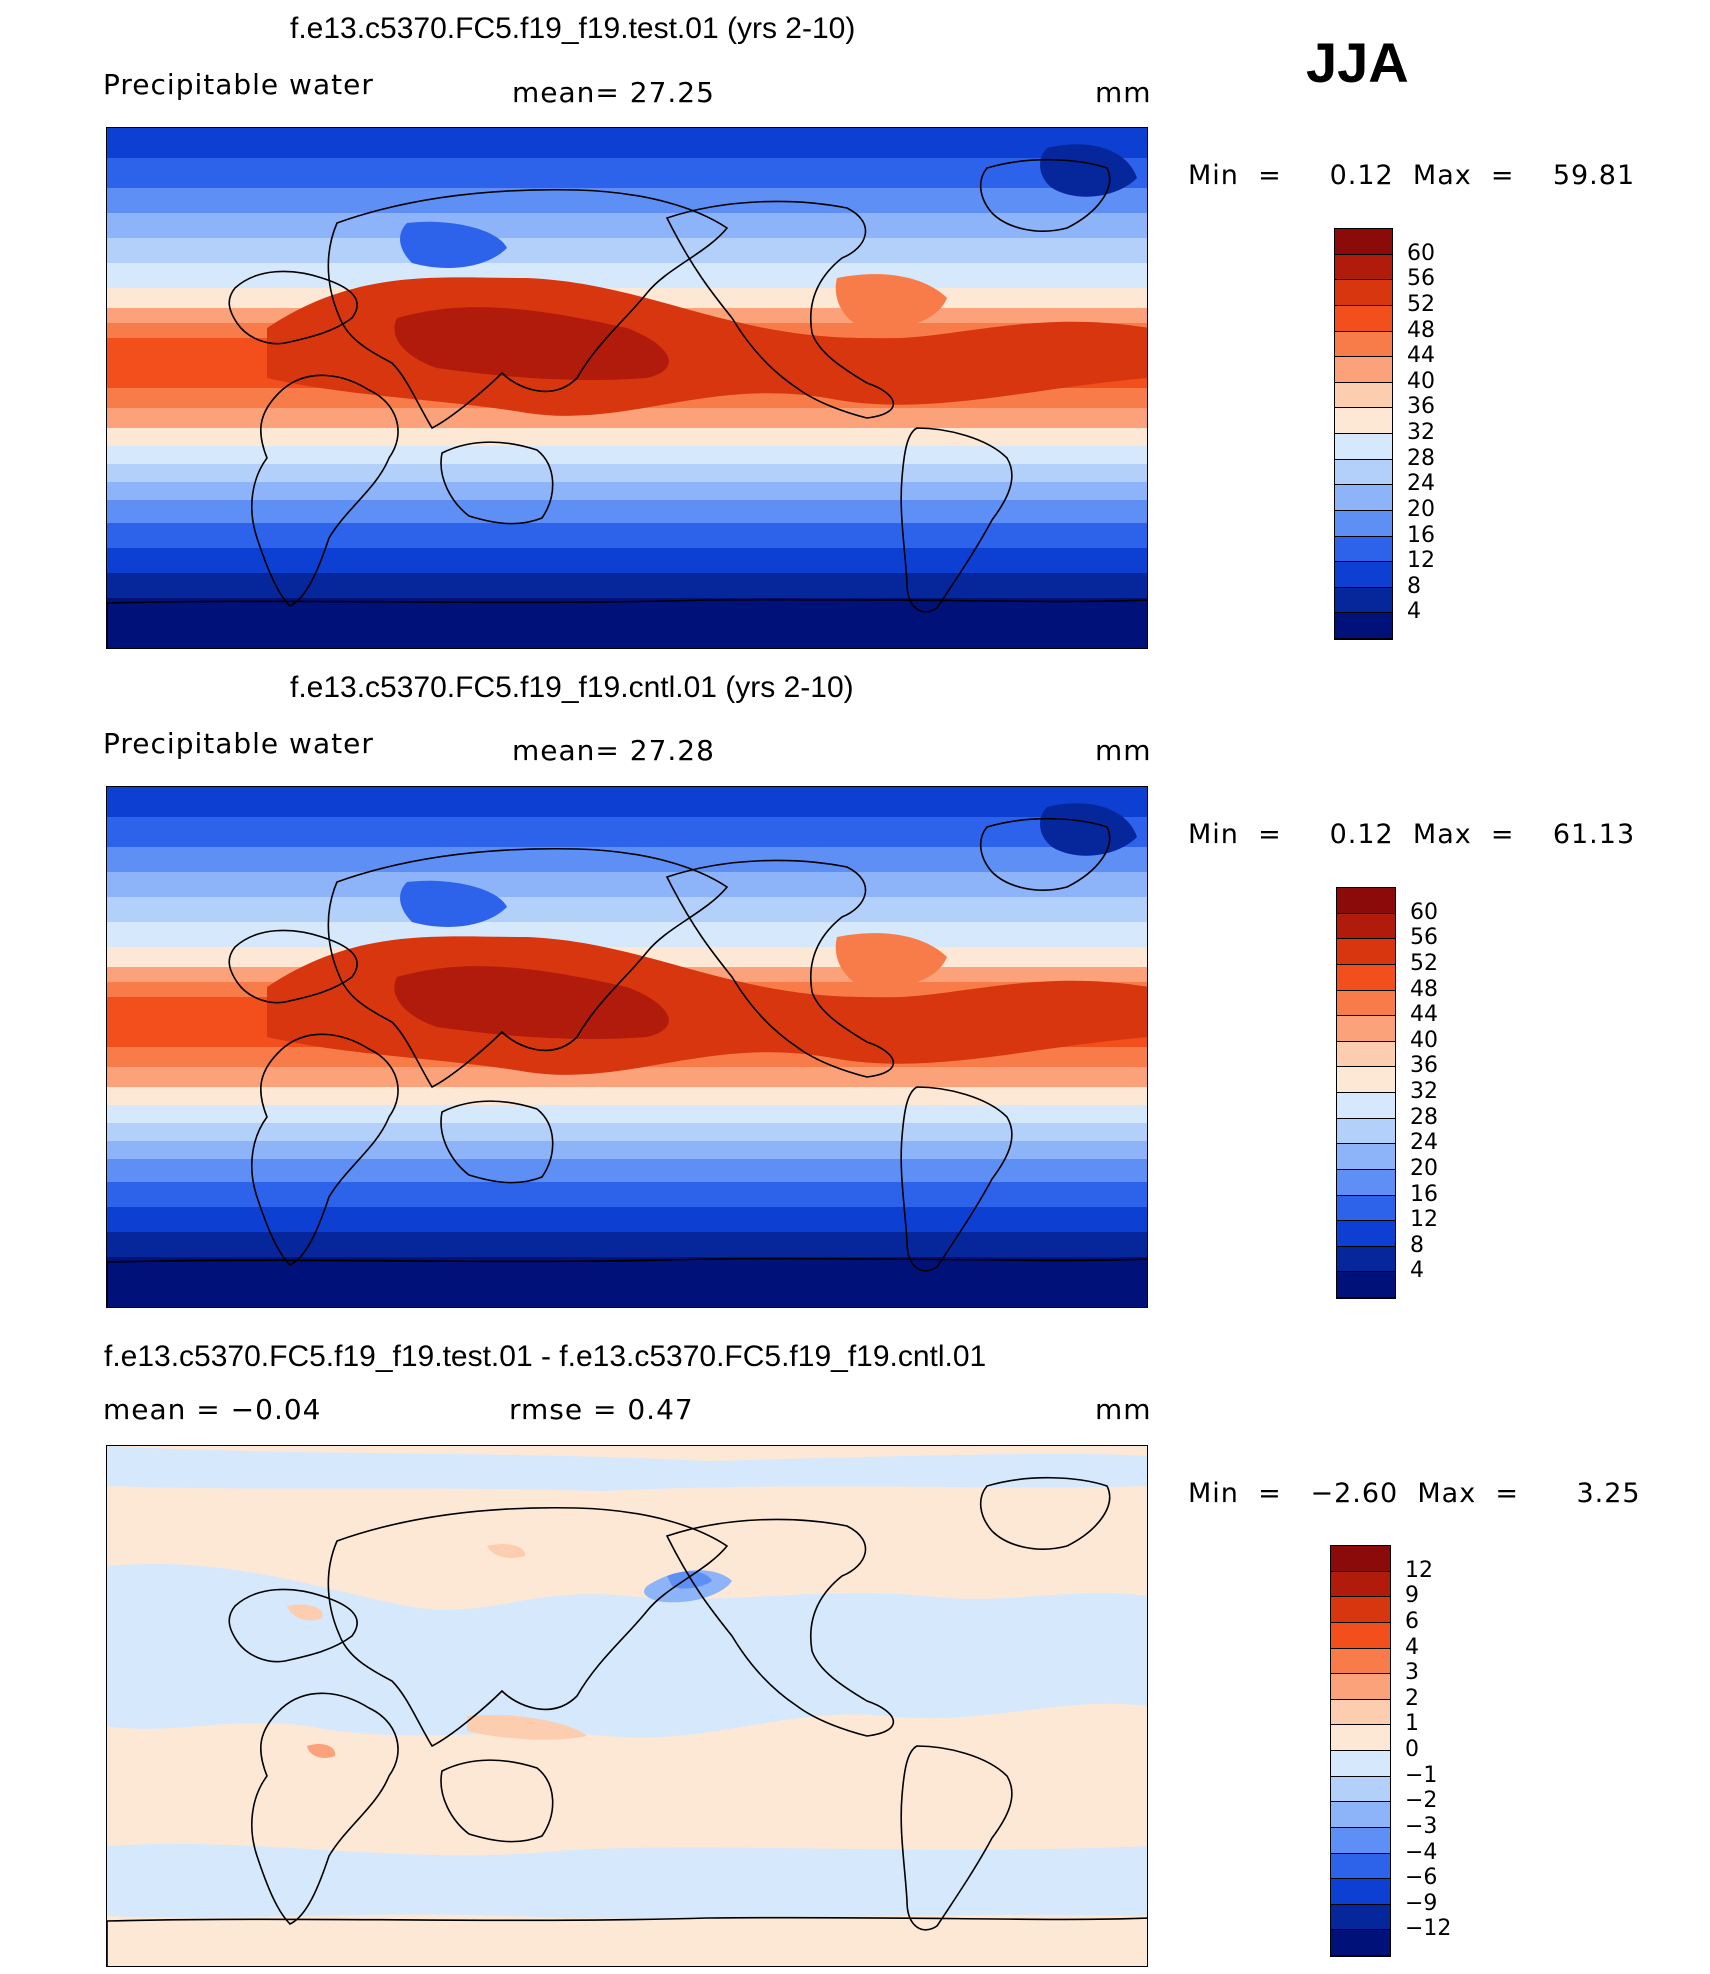  I want to click on colorbar-tick-label: −2, so click(1421, 1801).